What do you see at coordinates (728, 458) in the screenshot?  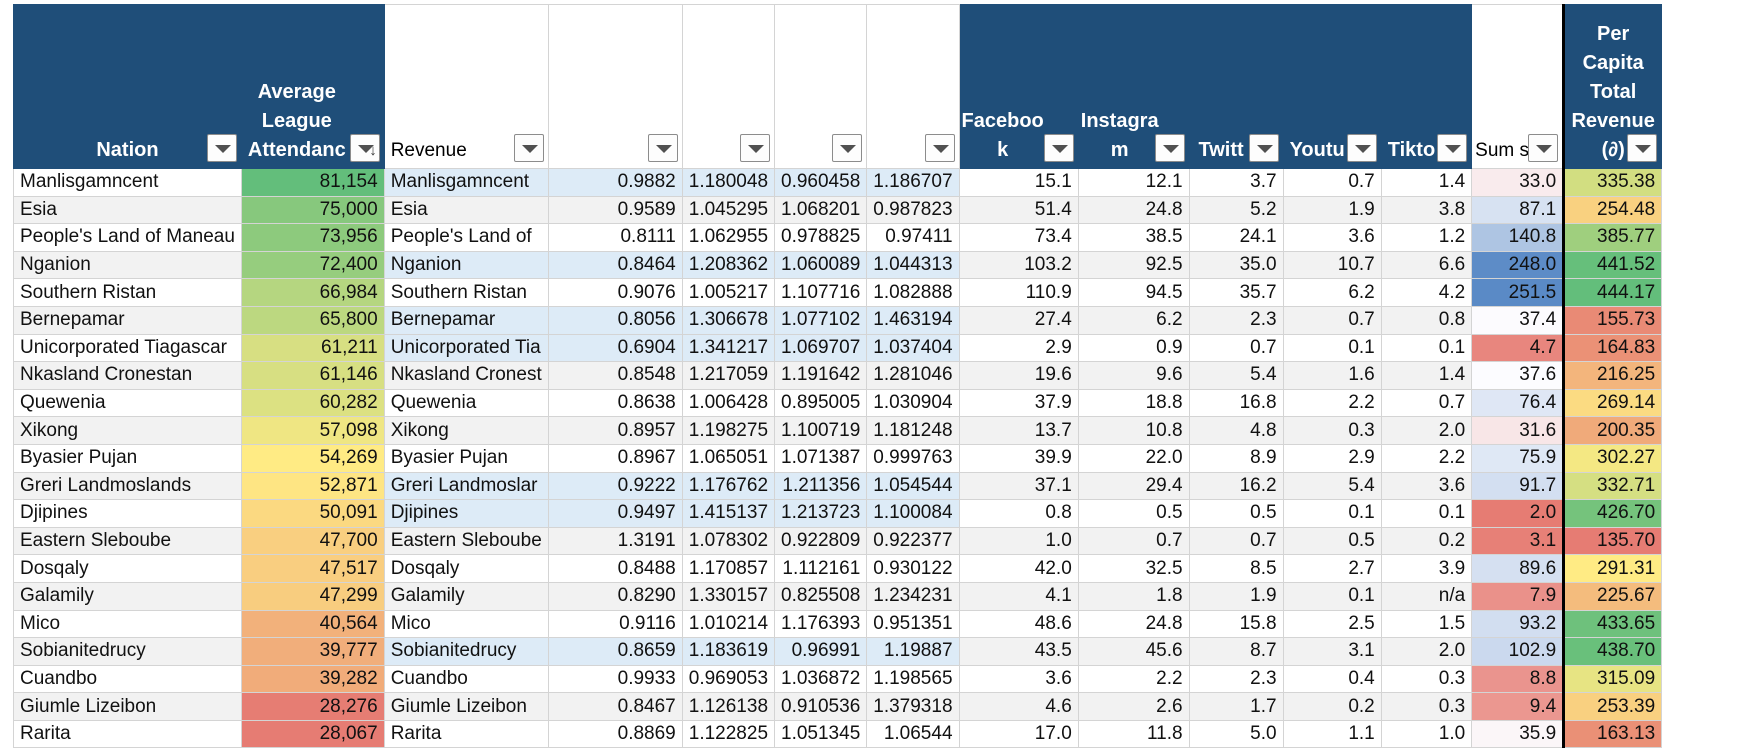 I see `cell-coef-2: 1.065051` at bounding box center [728, 458].